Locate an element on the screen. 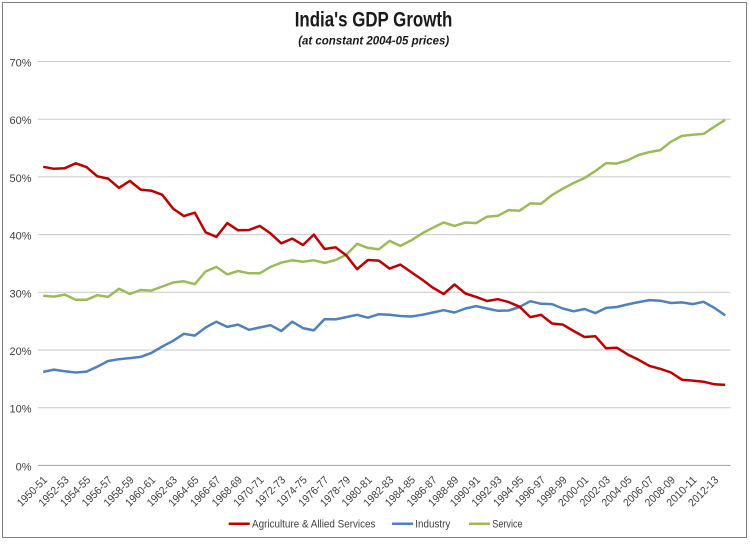  svg-text: 10% is located at coordinates (20, 410).